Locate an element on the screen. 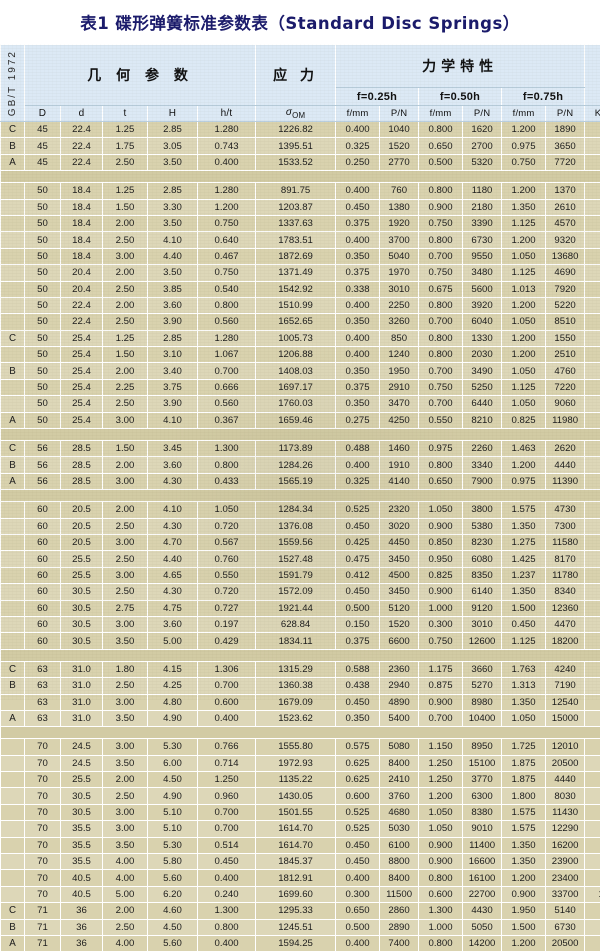 This screenshot has height=952, width=600. cell-f50: 0.875 is located at coordinates (441, 686).